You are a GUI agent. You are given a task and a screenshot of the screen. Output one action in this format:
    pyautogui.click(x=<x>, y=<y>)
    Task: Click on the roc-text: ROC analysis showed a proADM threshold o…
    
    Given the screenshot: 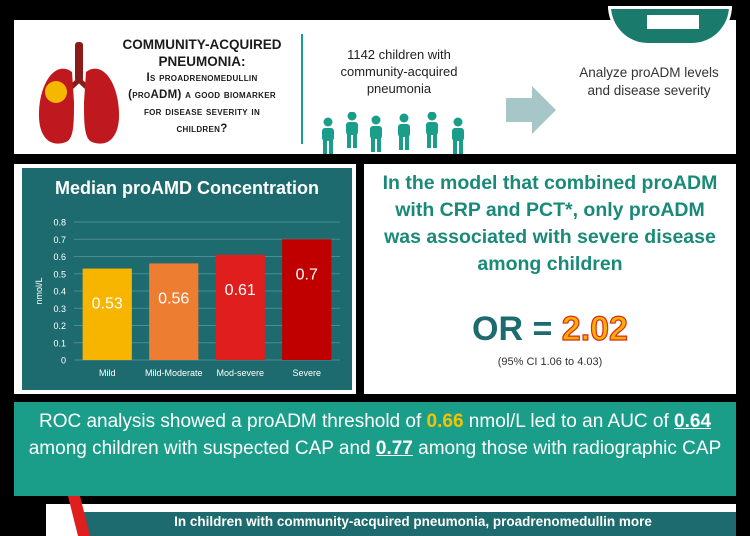 What is the action you would take?
    pyautogui.click(x=375, y=435)
    